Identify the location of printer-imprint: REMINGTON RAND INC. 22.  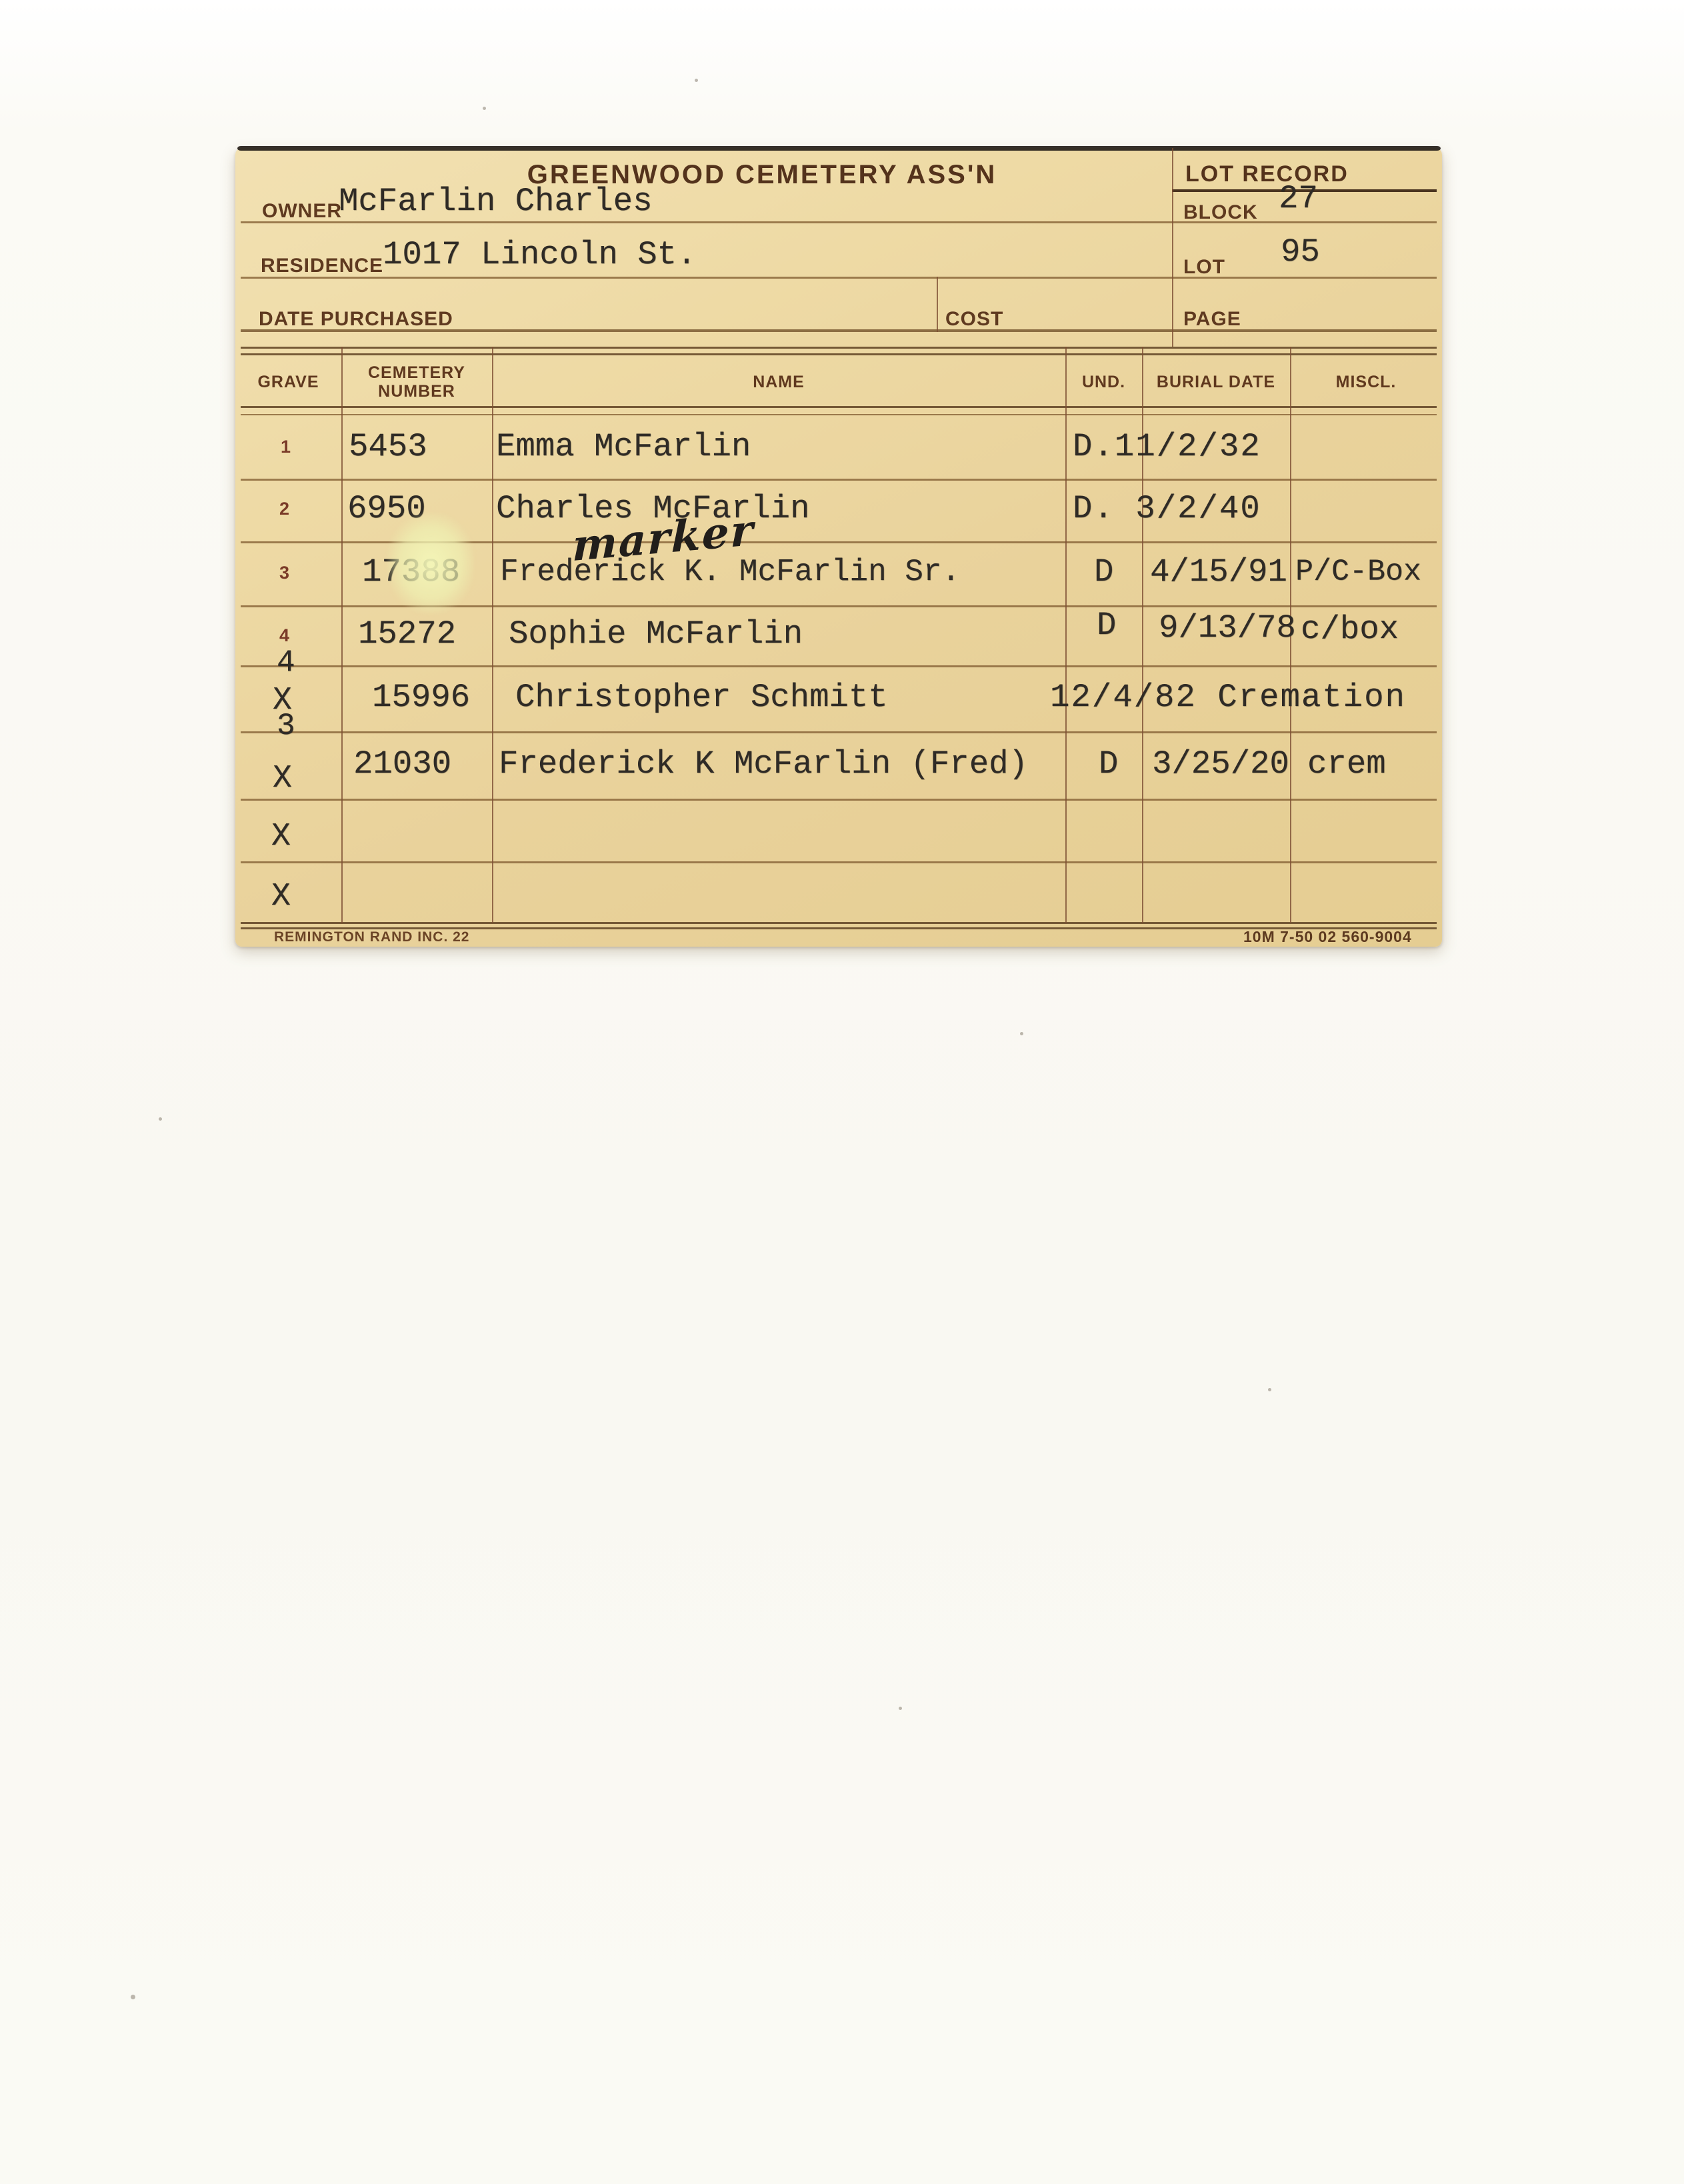
(372, 937).